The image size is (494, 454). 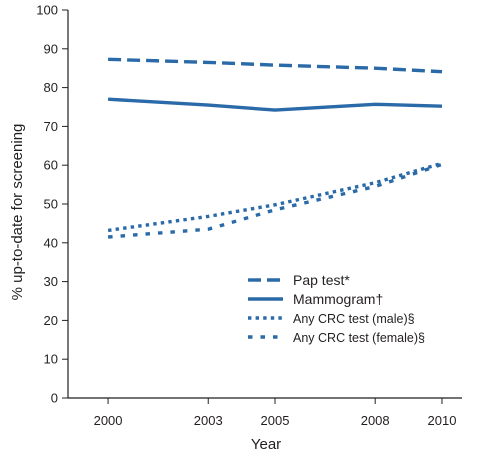 I want to click on y-tick-label: 10, so click(x=51, y=359).